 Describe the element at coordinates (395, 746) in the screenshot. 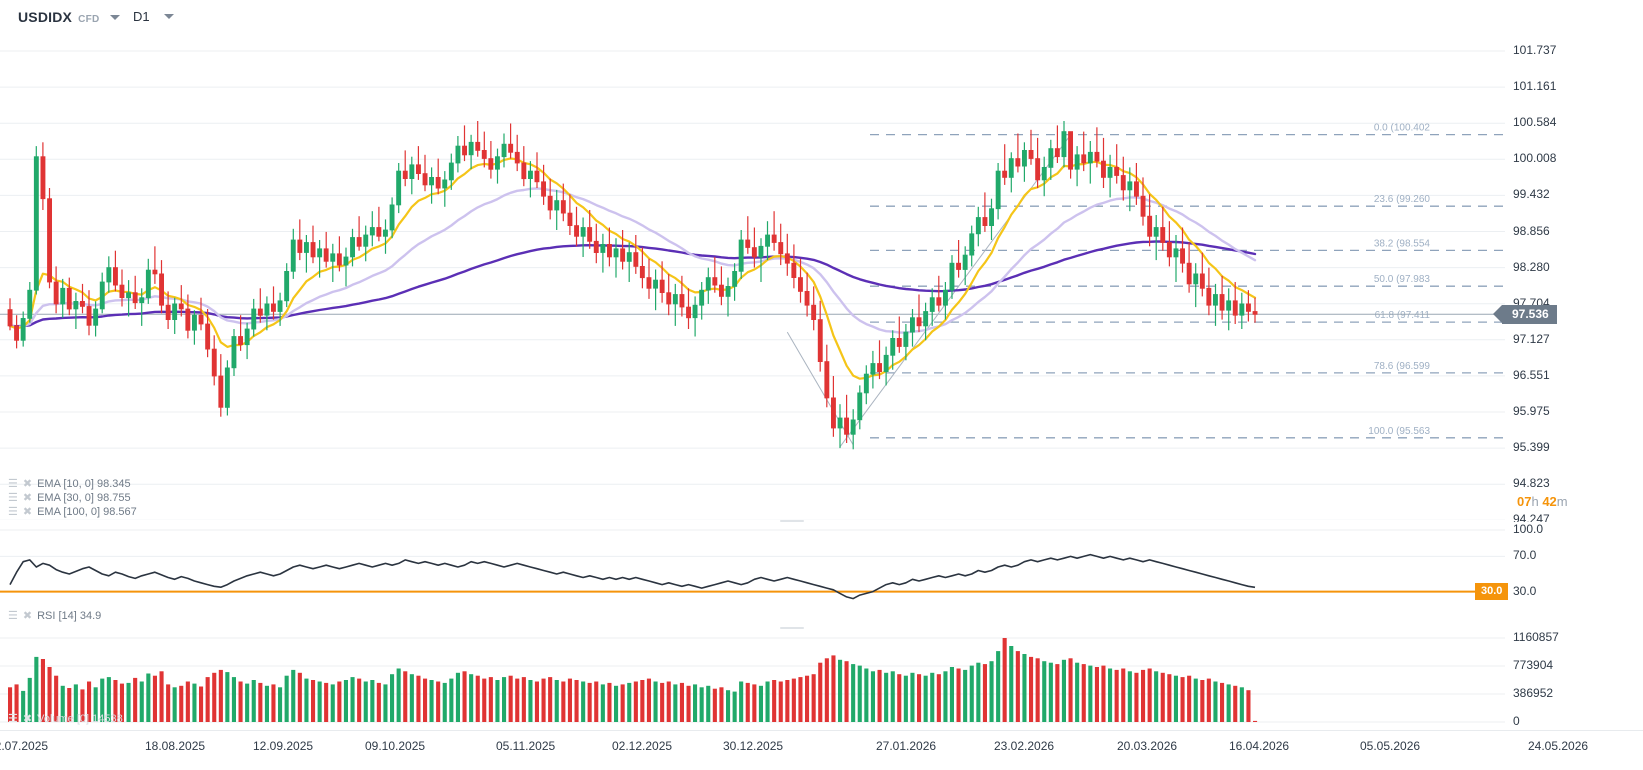

I see `date-axis-label: 09.10.2025` at that location.